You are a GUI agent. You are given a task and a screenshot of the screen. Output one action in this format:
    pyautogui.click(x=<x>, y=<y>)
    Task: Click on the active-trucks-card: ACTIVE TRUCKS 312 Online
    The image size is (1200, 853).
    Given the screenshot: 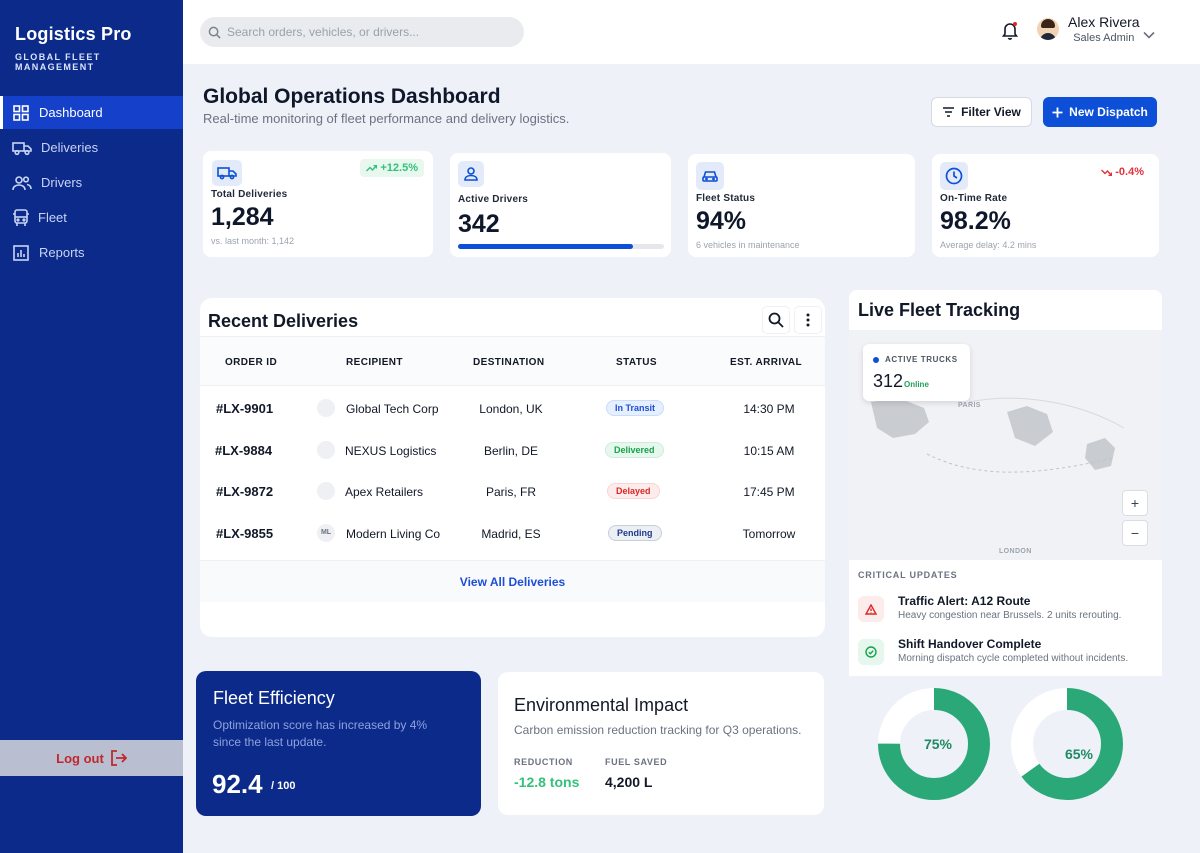 What is the action you would take?
    pyautogui.click(x=916, y=372)
    